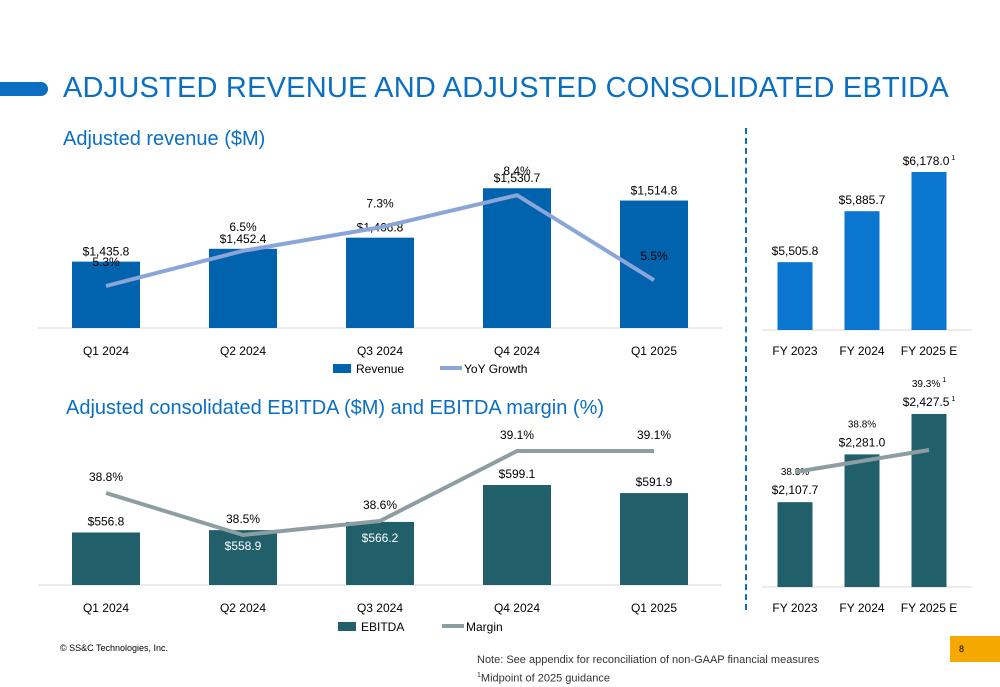 Image resolution: width=1000 pixels, height=687 pixels. I want to click on legend-revenue-swatch, so click(342, 368).